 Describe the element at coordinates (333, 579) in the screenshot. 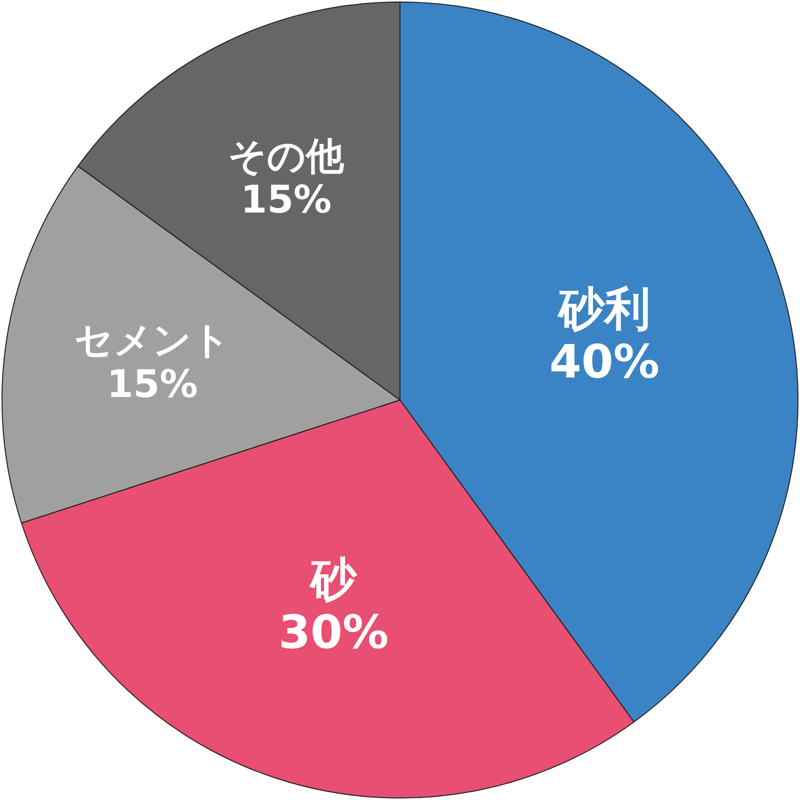

I see `slice-label: 砂` at that location.